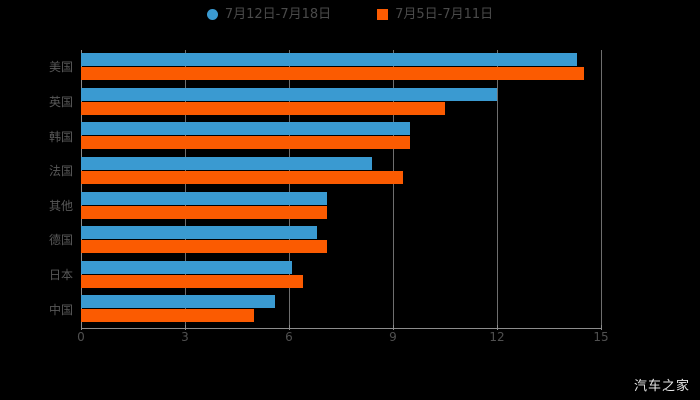  What do you see at coordinates (36, 188) in the screenshot?
I see `y-axis-category-labels: 美国英国韩国法国其他德国日本中国` at bounding box center [36, 188].